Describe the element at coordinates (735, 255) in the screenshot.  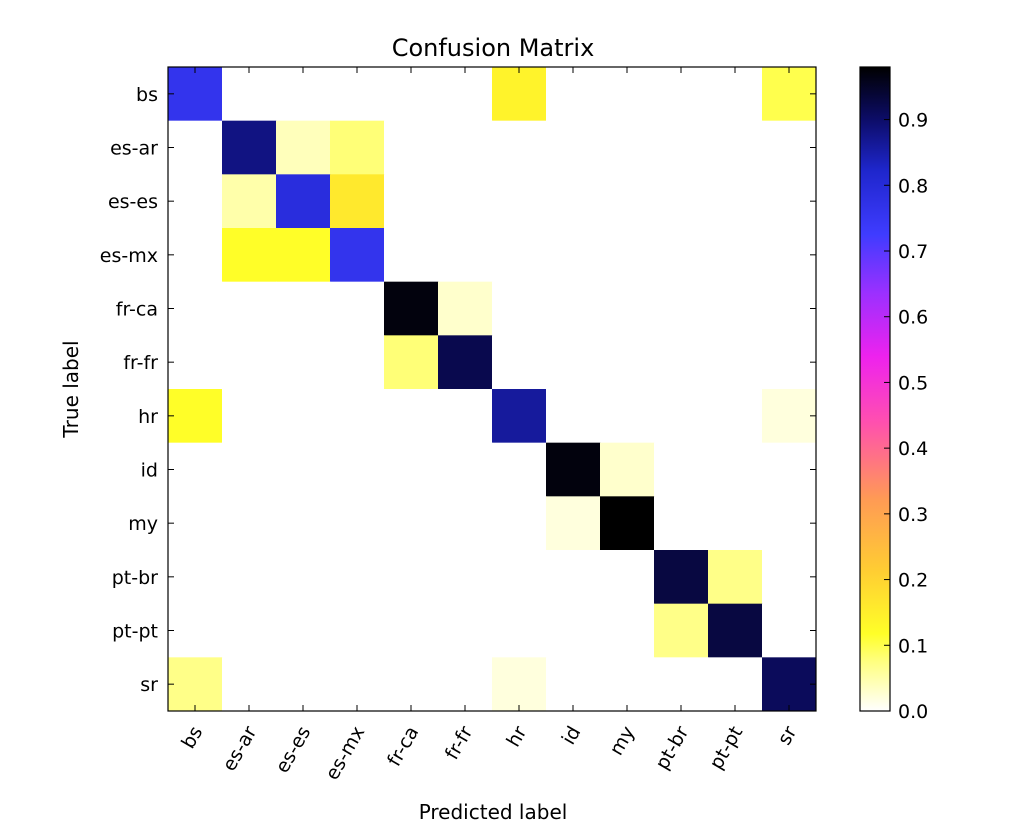
I see `heatmap-cell-es-mx-pt-pt` at that location.